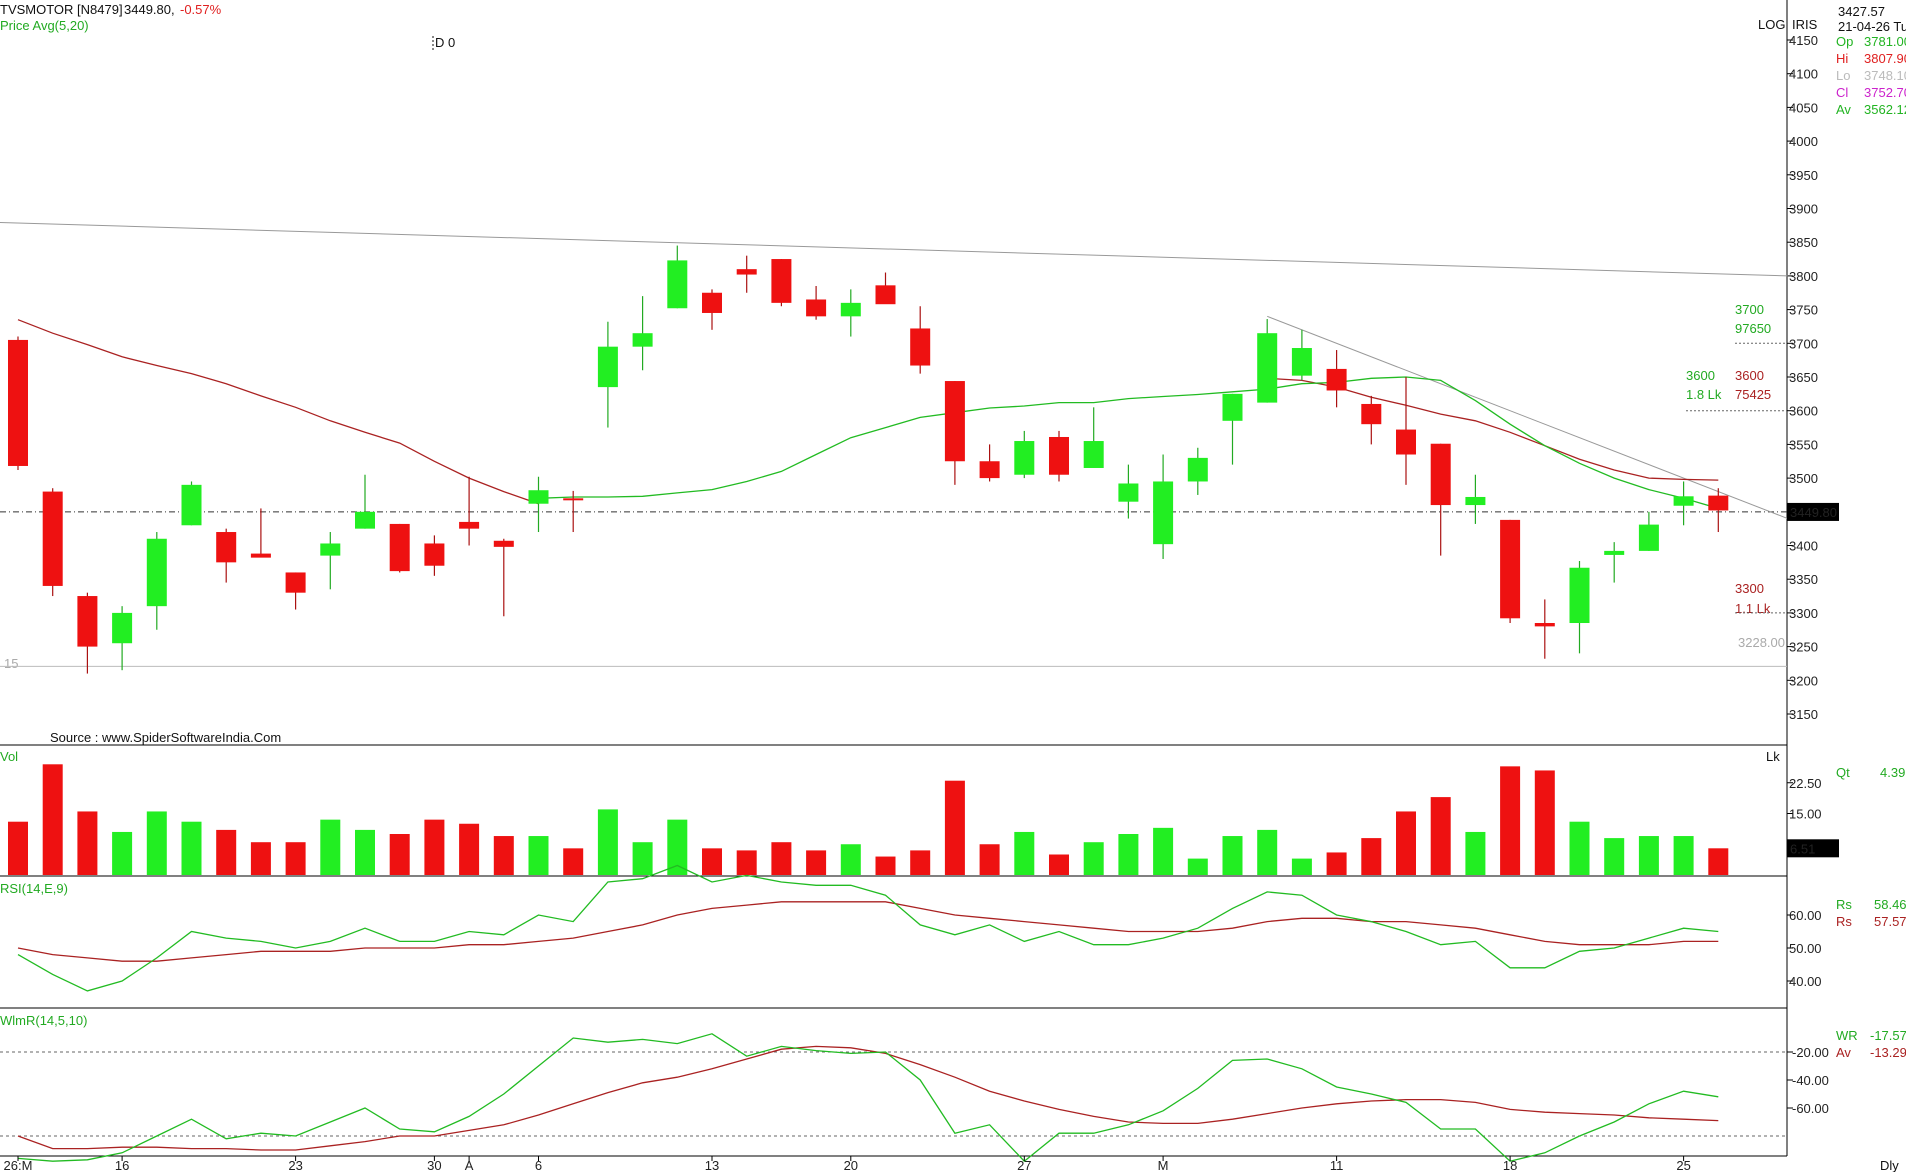 This screenshot has width=1906, height=1172. Describe the element at coordinates (1753, 328) in the screenshot. I see `annotation-97650: 97650` at that location.